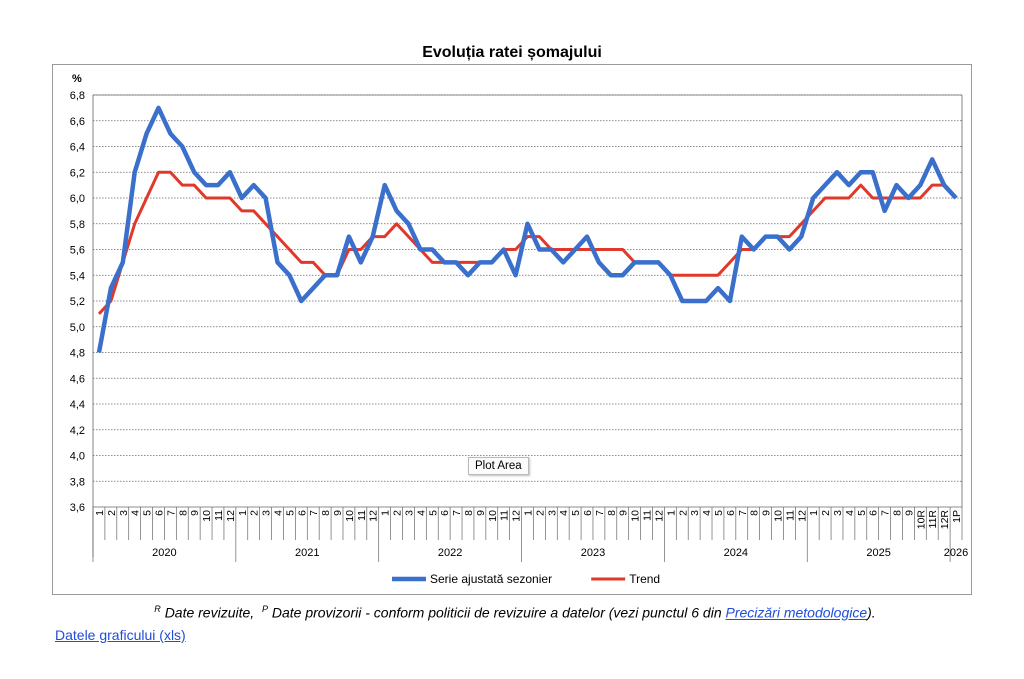  Describe the element at coordinates (593, 553) in the screenshot. I see `year-label: 2023` at that location.